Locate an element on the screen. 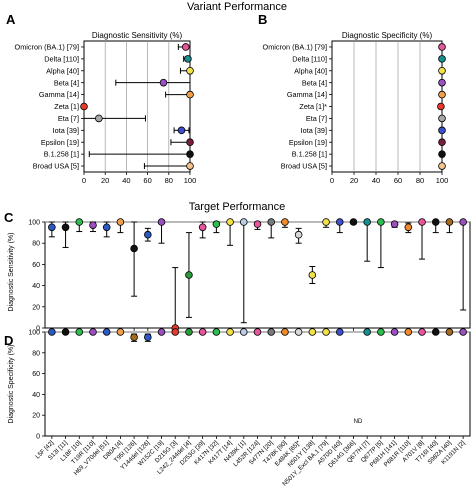 The width and height of the screenshot is (474, 504). panel-letter-c: C is located at coordinates (9, 217).